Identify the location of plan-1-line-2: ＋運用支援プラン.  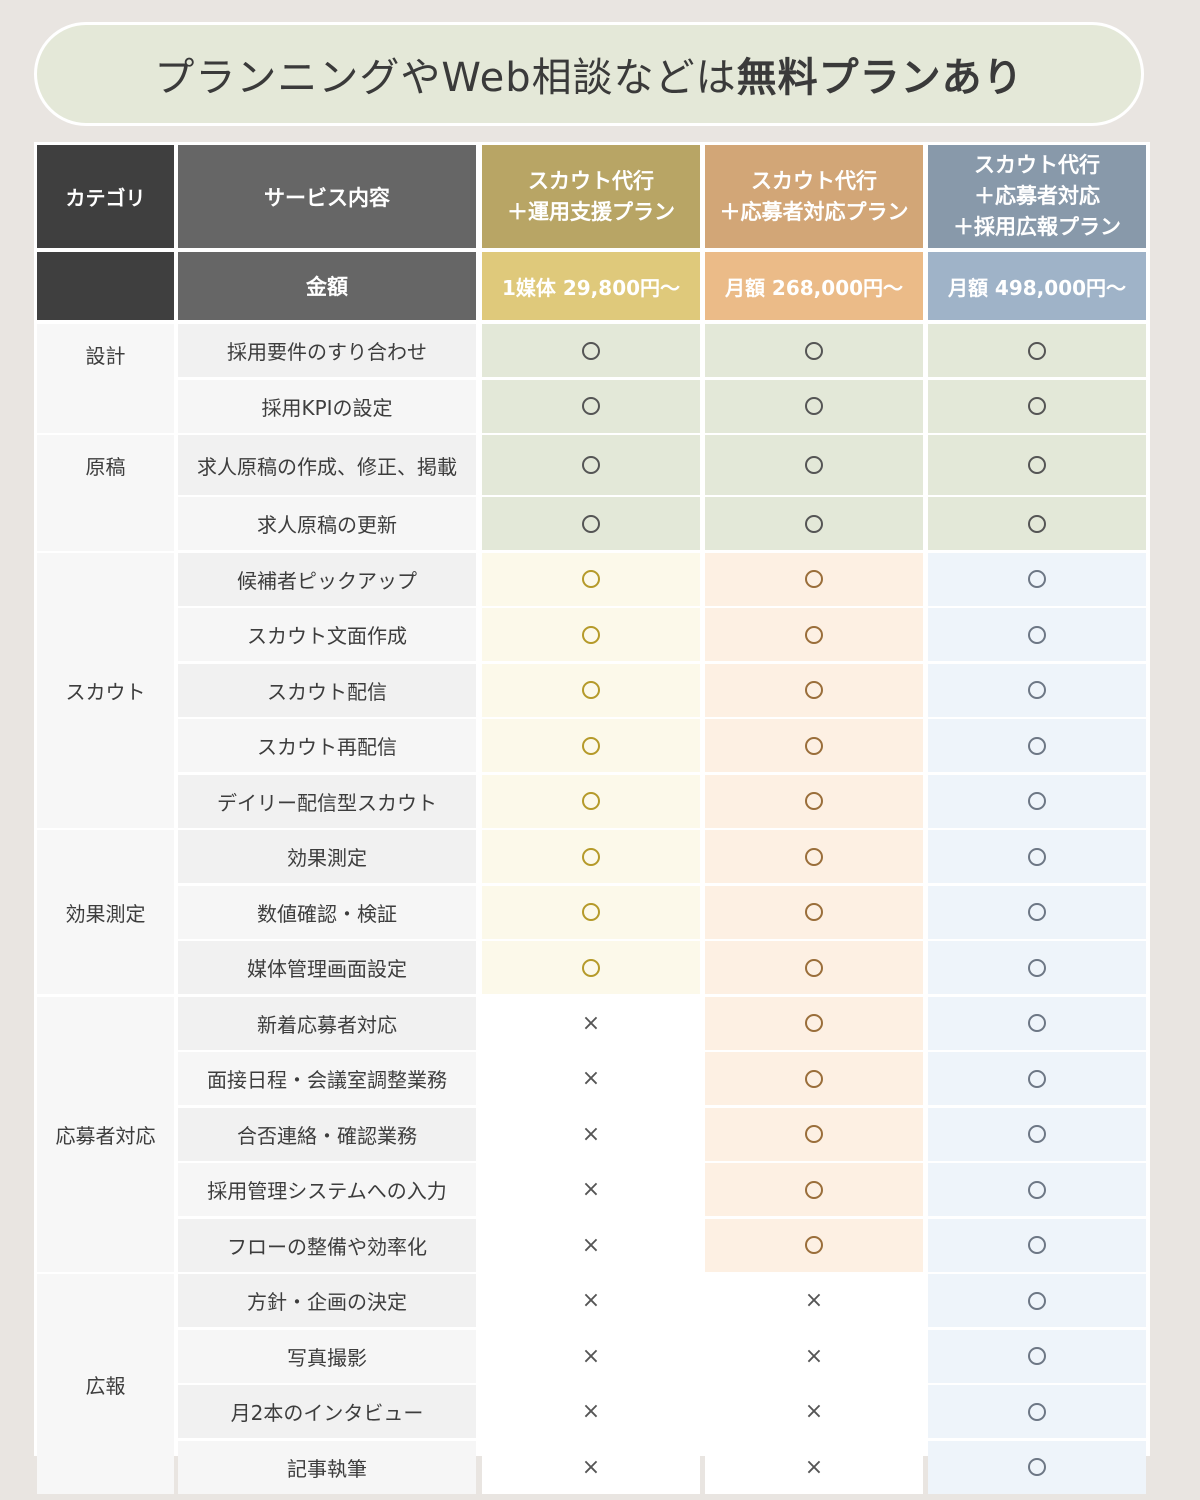
(591, 211).